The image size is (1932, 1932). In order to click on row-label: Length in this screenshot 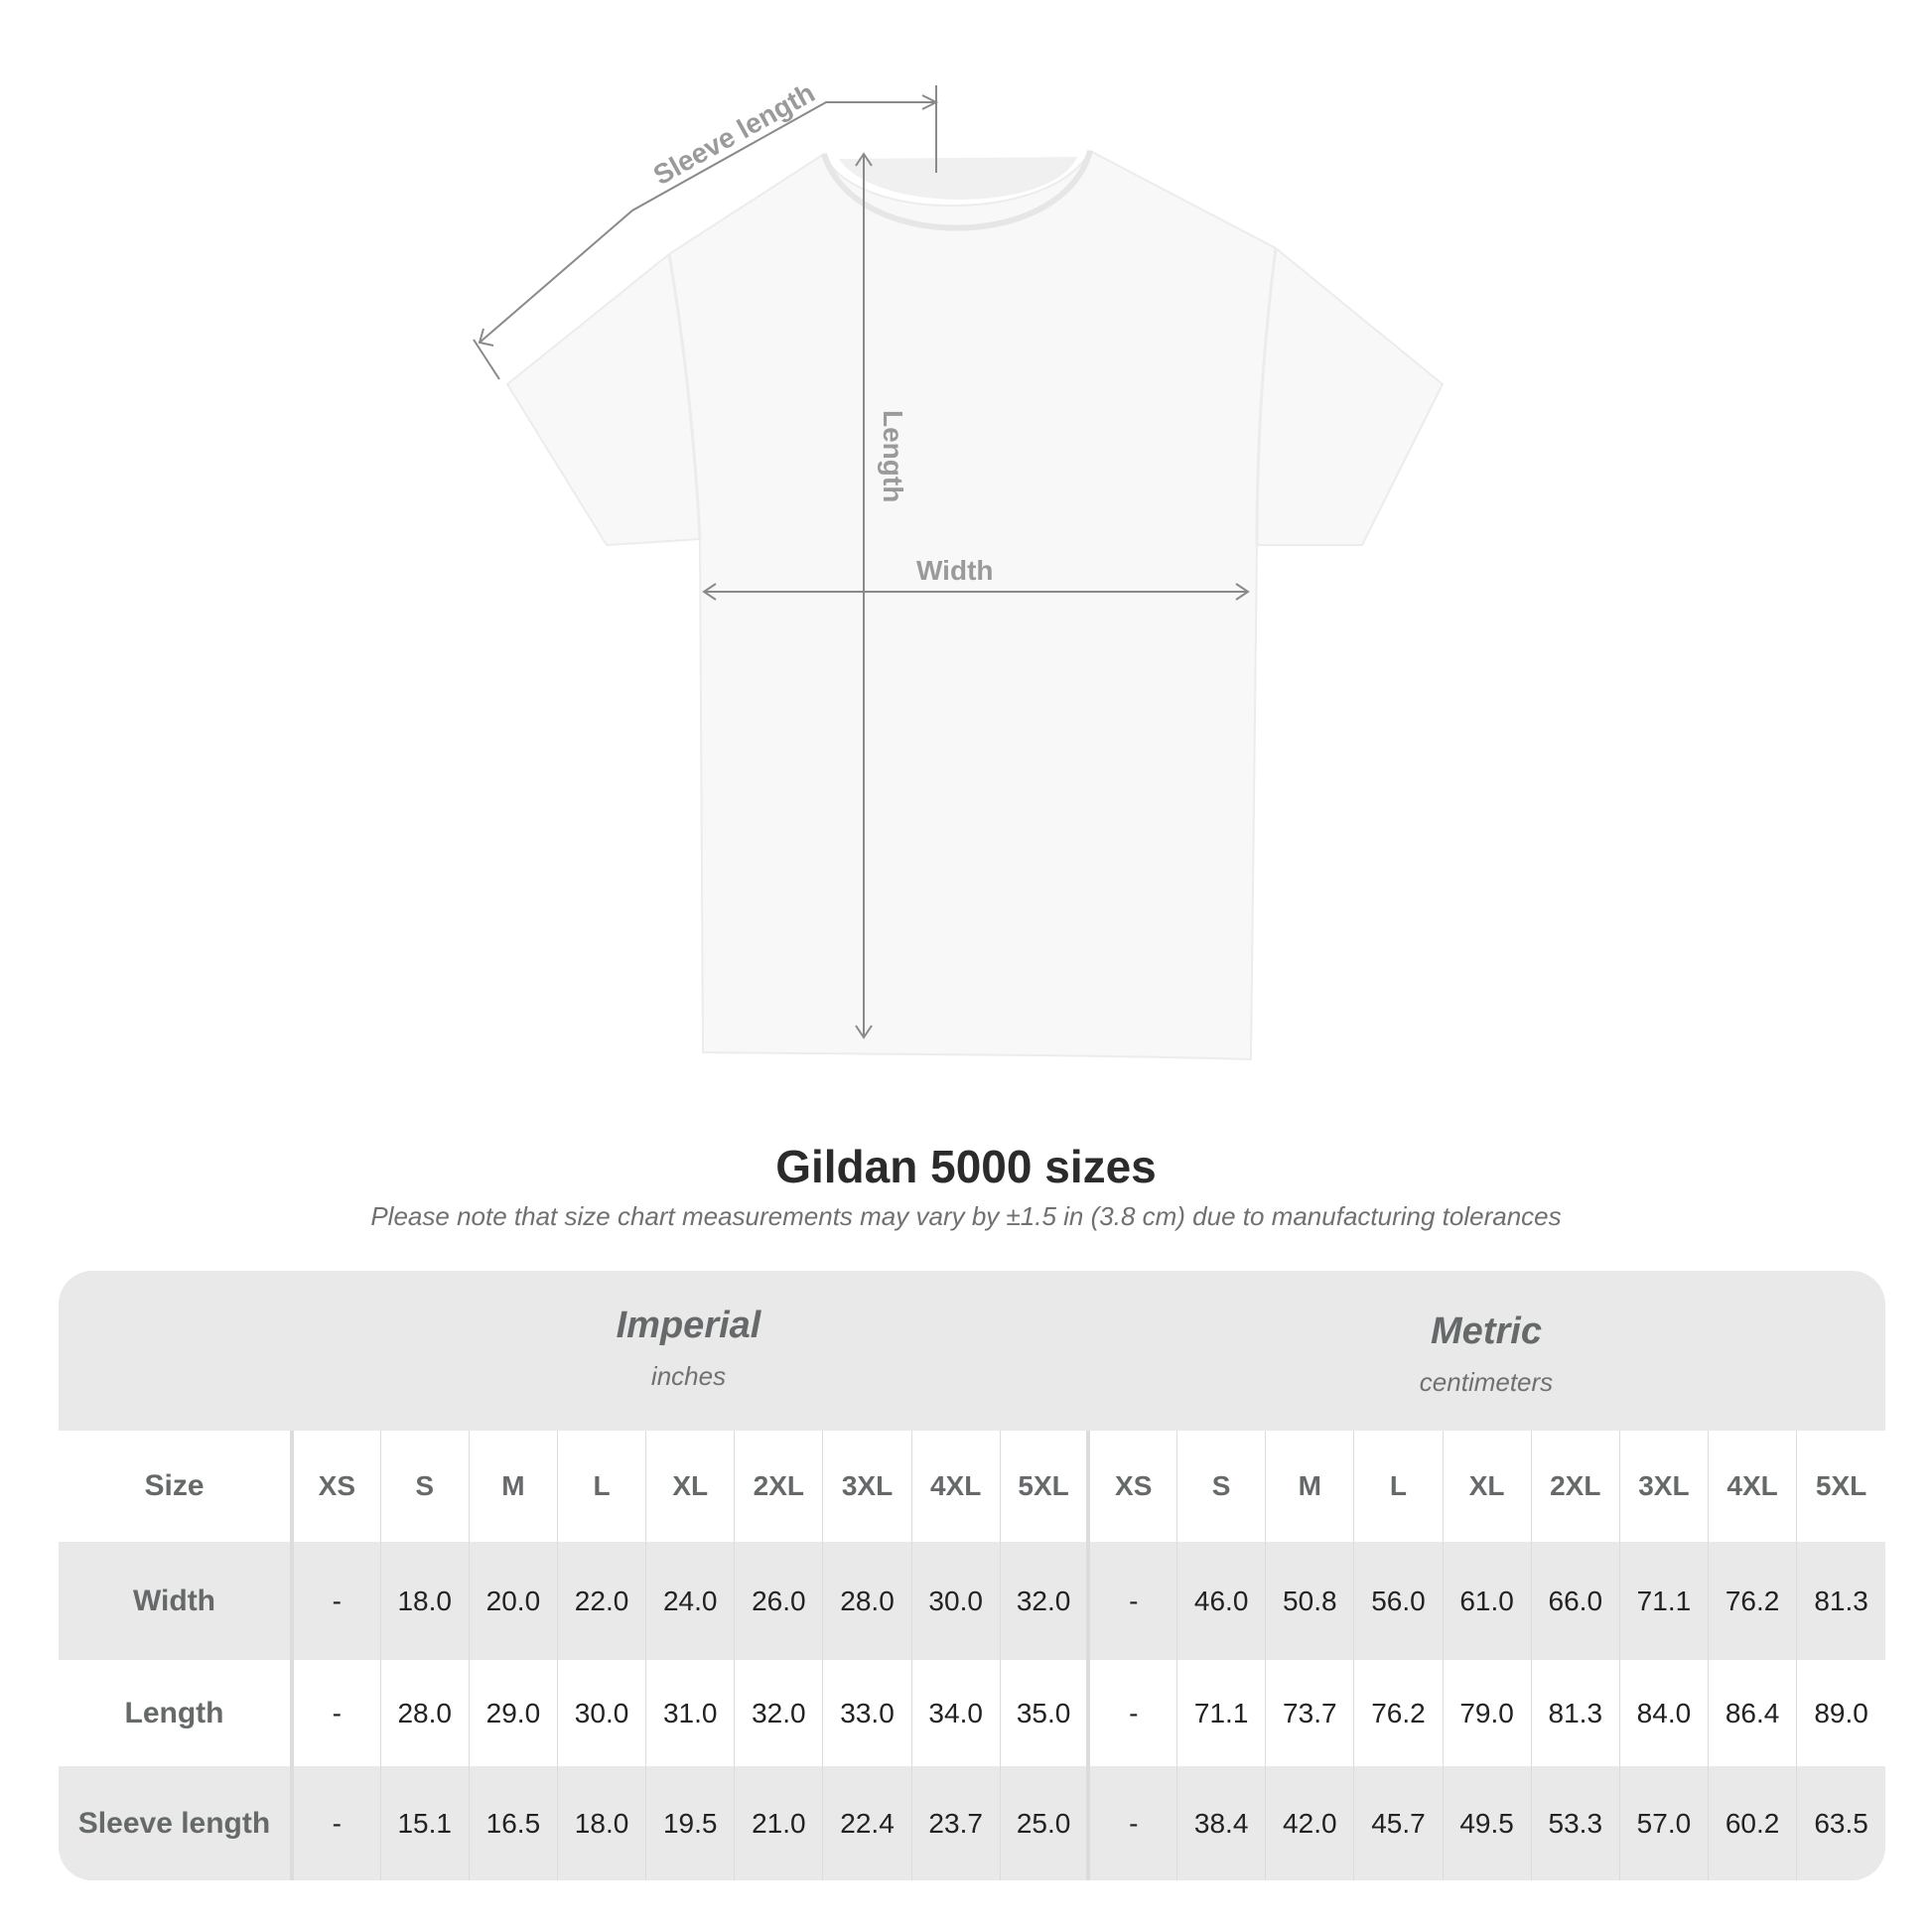, I will do `click(176, 1713)`.